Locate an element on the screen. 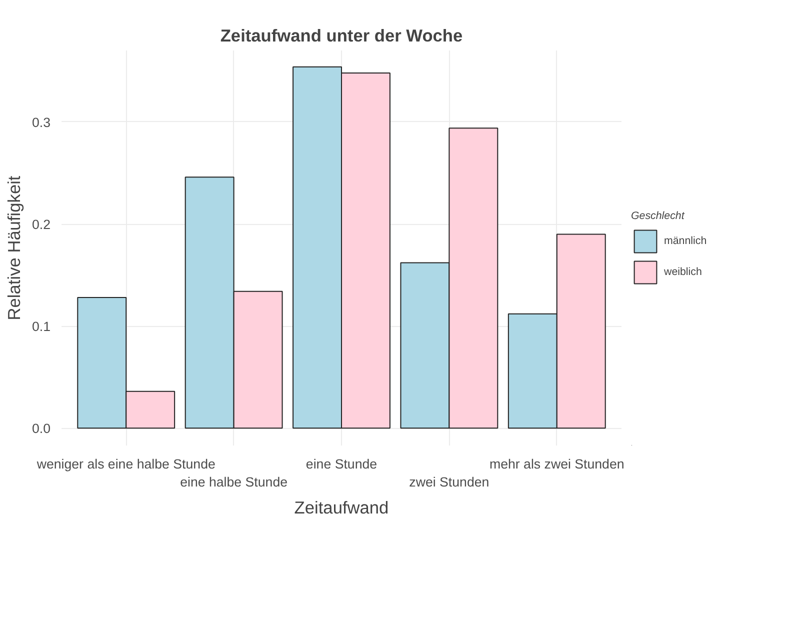 The width and height of the screenshot is (803, 617). legend-label: weiblich is located at coordinates (683, 272).